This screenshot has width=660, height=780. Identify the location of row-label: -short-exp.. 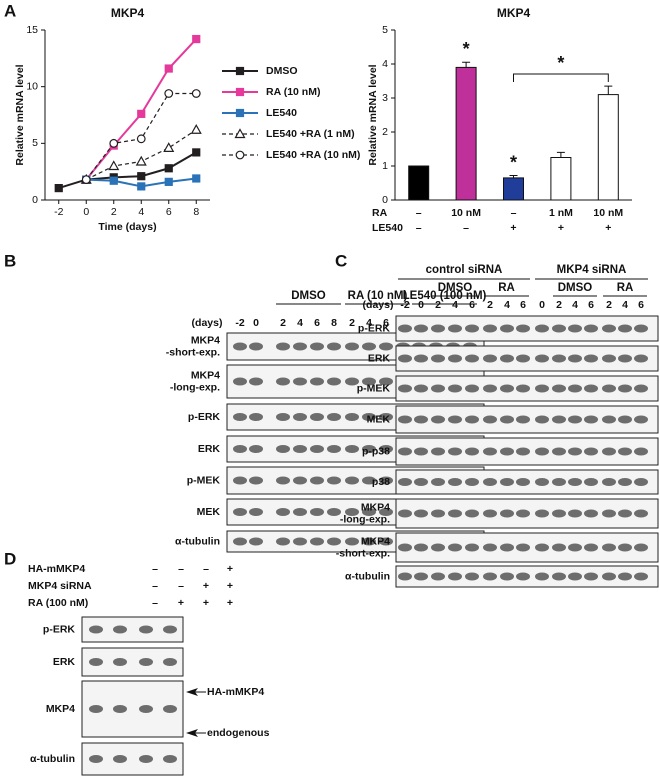
(363, 553).